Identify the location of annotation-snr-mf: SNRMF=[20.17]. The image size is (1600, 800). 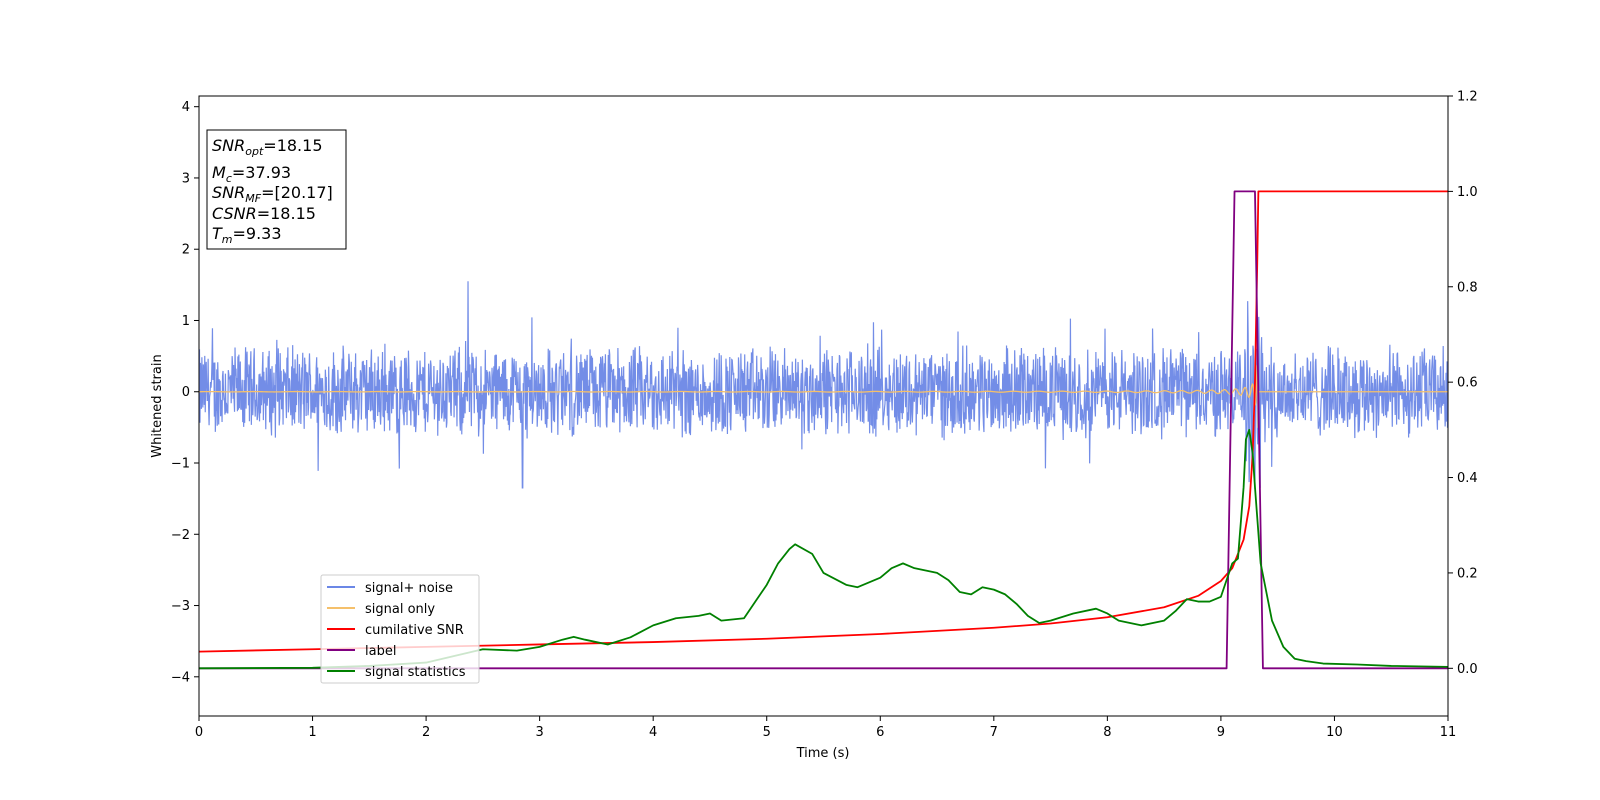
(272, 194).